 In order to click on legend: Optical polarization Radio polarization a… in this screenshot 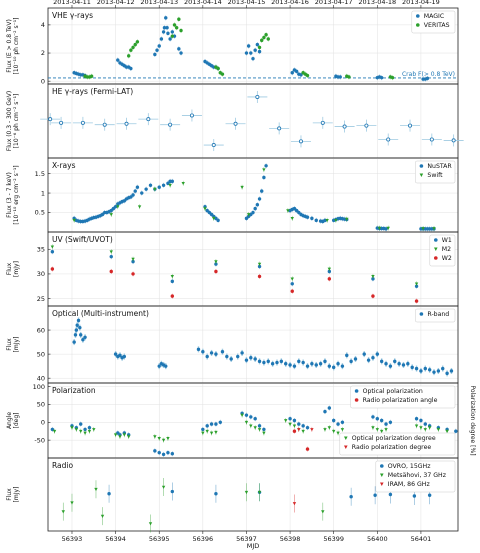, I will do `click(403, 397)`.